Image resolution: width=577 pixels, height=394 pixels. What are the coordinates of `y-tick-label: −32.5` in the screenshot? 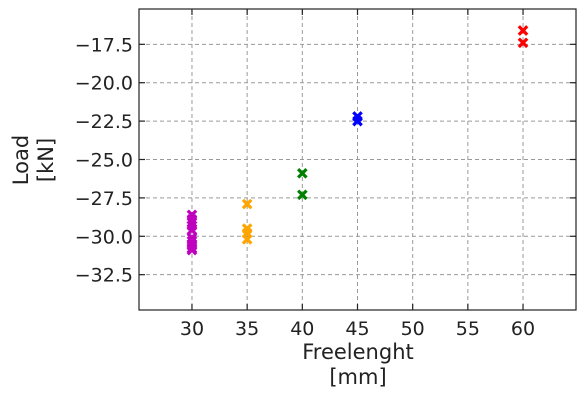 It's located at (104, 276).